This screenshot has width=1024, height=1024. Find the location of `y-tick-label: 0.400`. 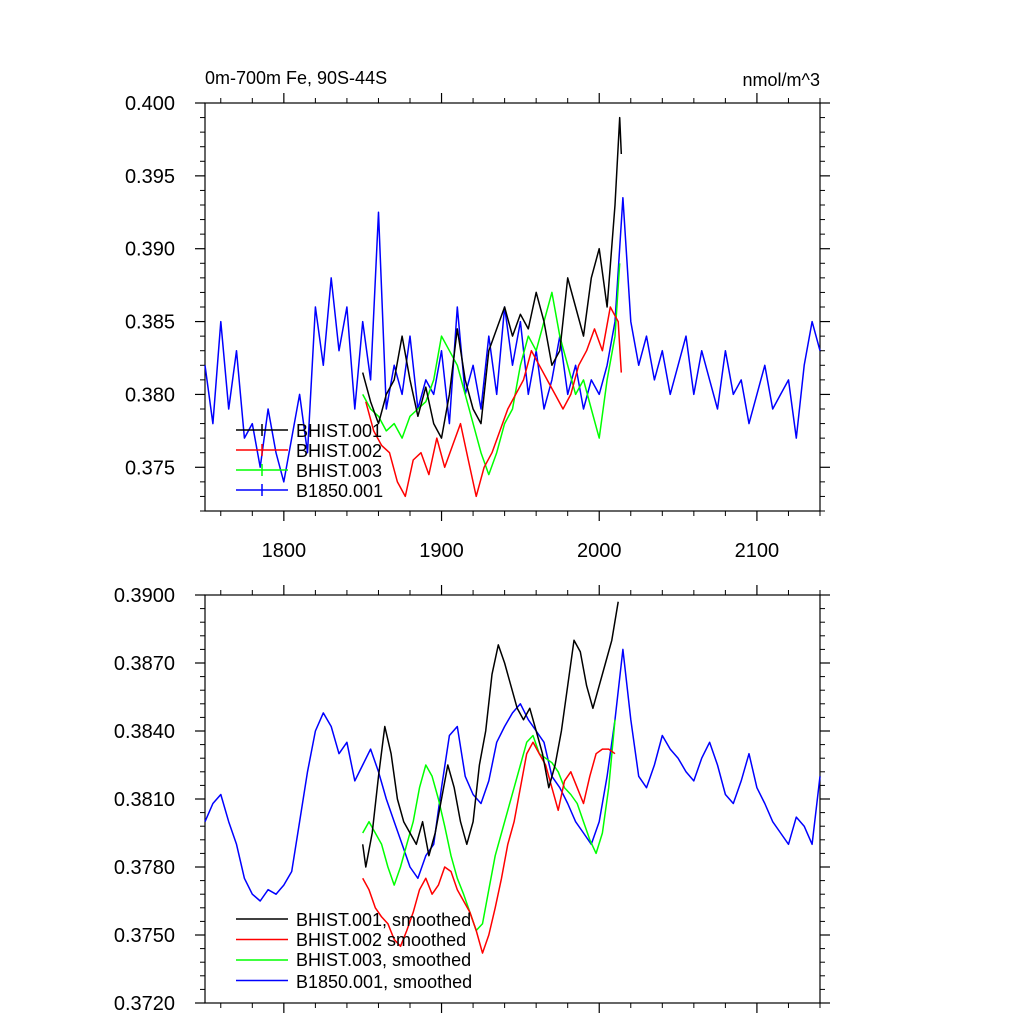

y-tick-label: 0.400 is located at coordinates (150, 104).